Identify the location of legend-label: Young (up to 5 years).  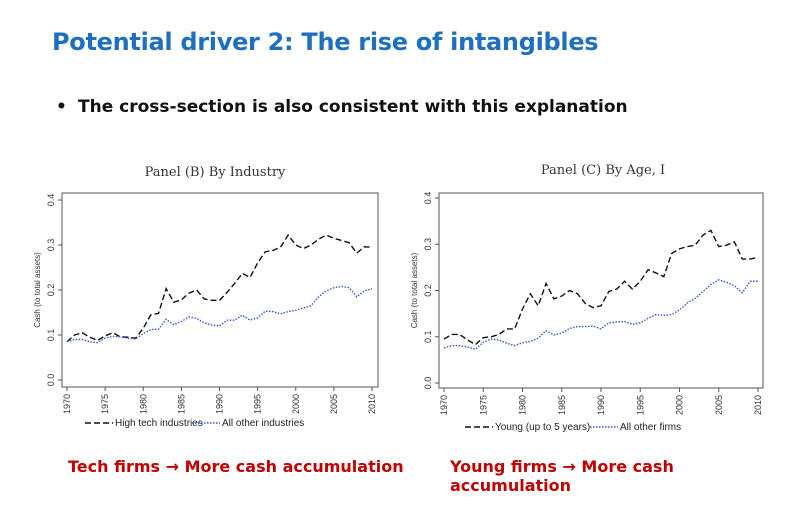
(542, 427).